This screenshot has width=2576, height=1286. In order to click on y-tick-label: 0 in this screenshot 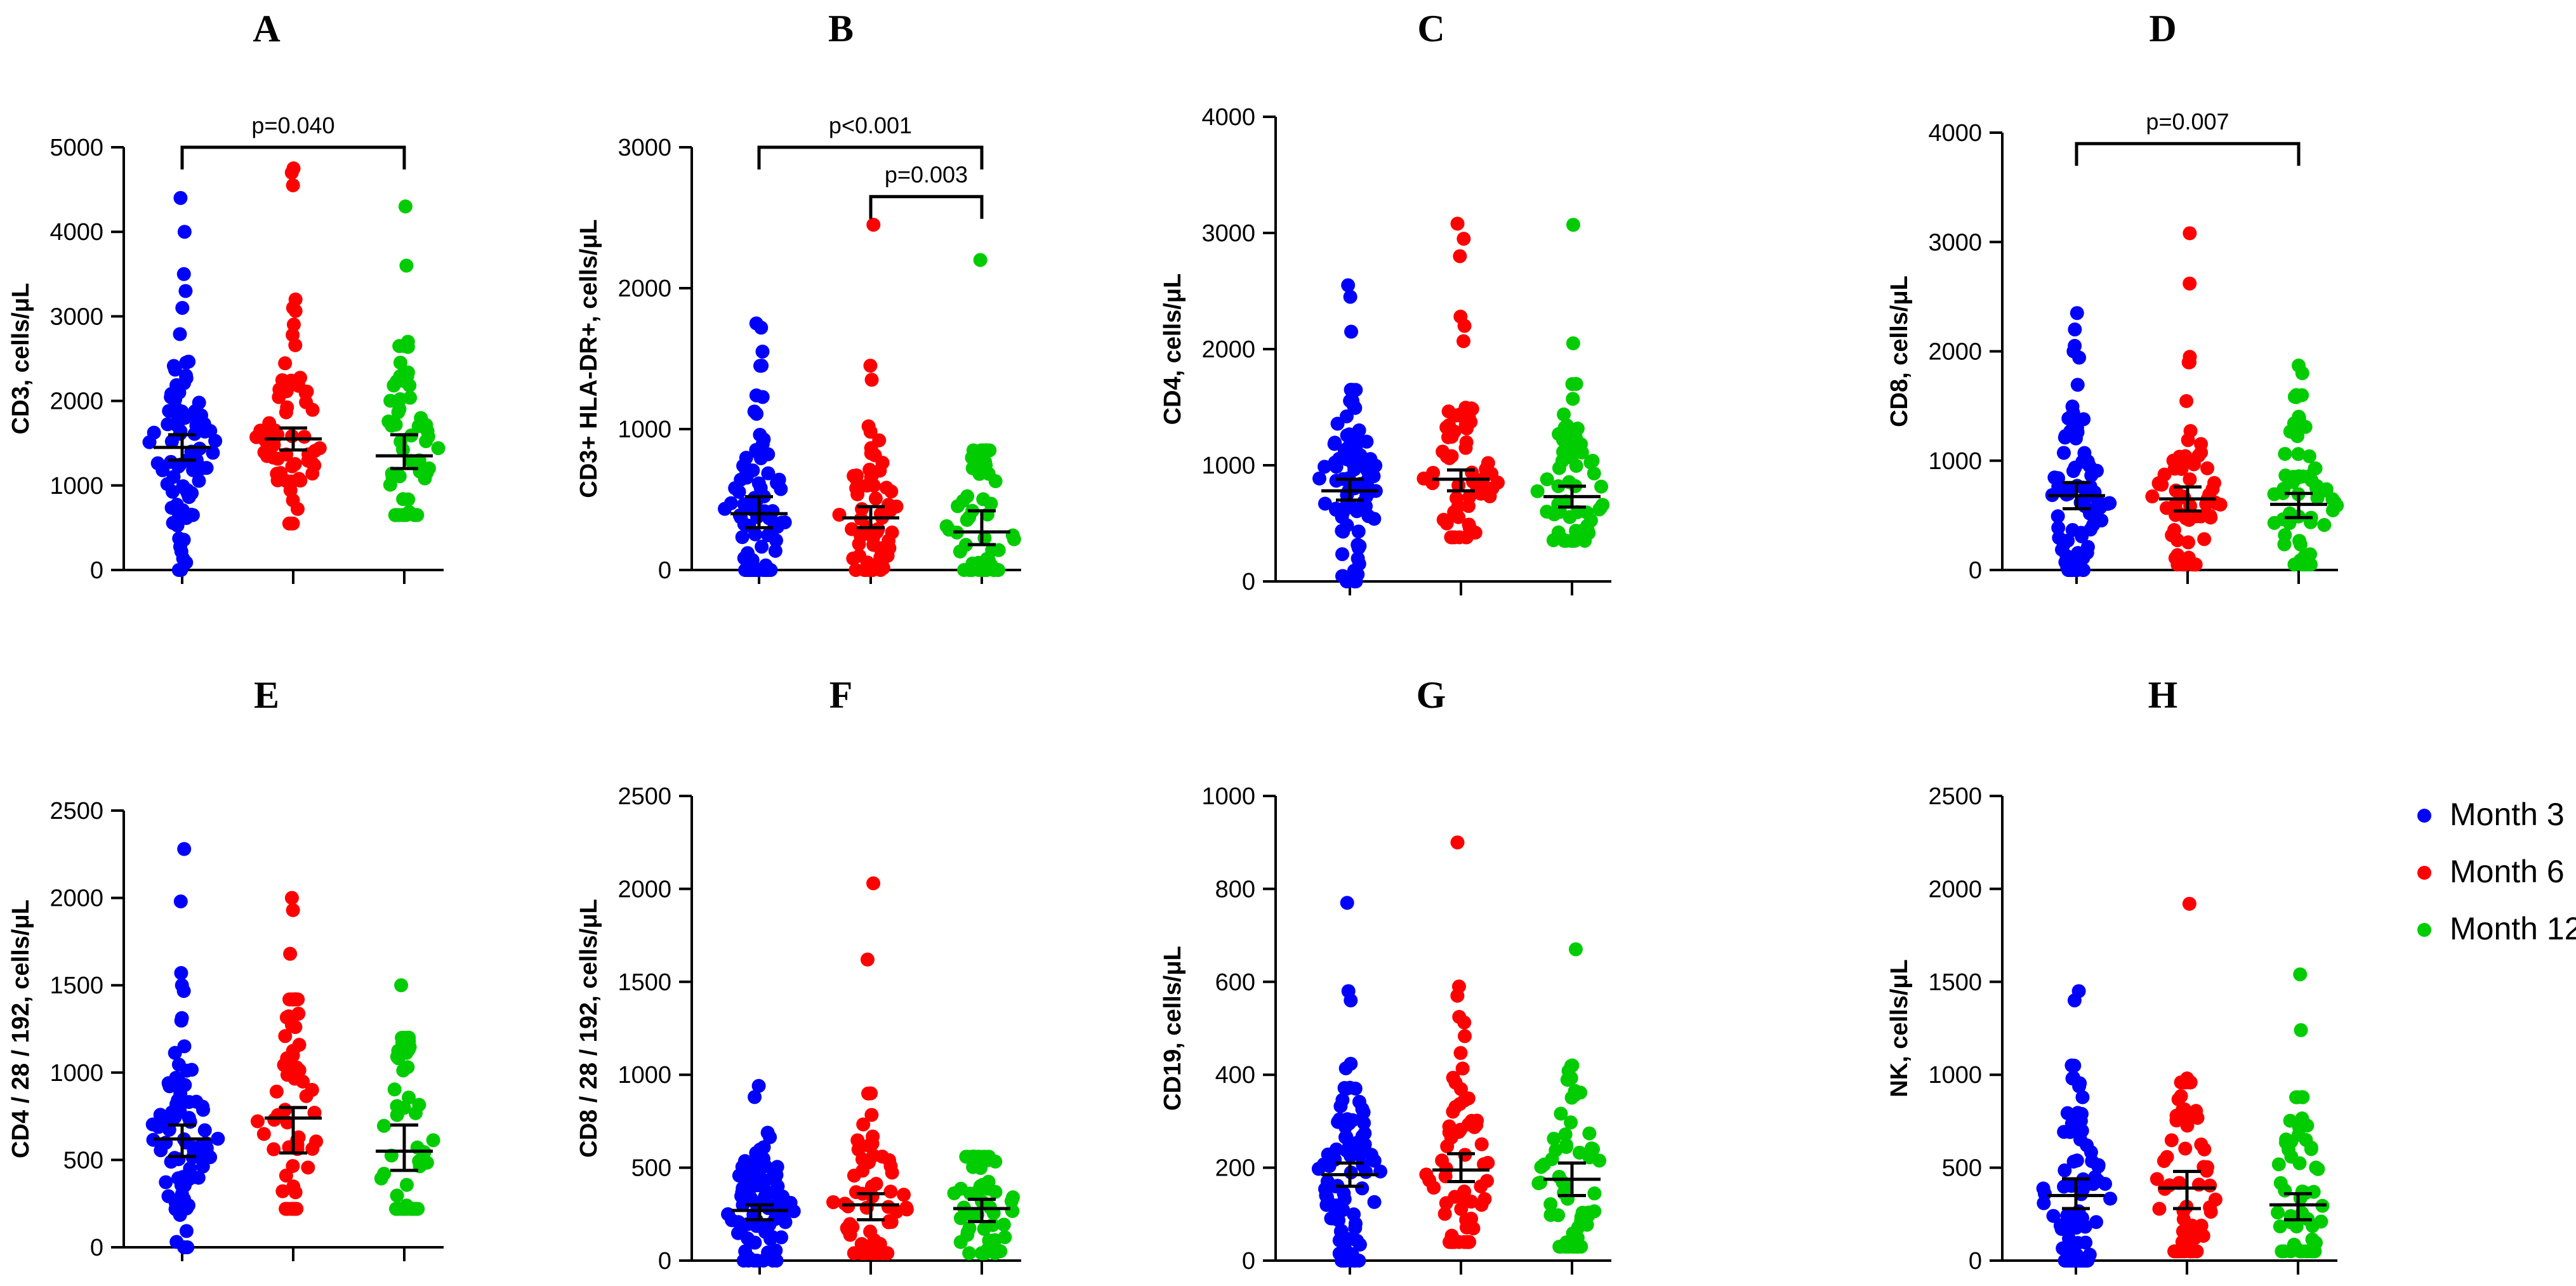, I will do `click(665, 1261)`.